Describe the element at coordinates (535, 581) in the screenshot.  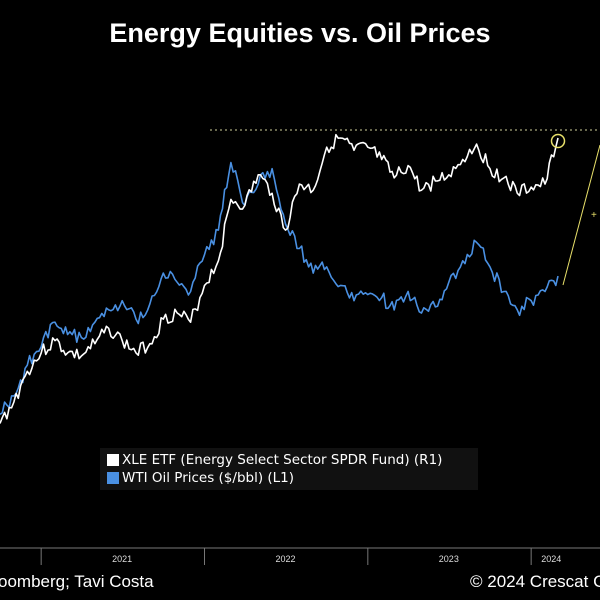
I see `footer-copyright: © 2024 Crescat C` at that location.